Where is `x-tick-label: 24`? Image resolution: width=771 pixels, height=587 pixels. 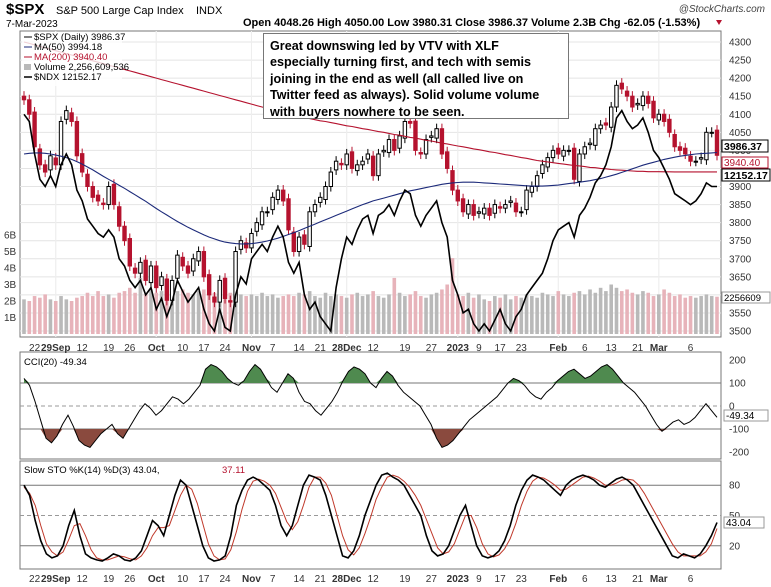
x-tick-label: 24 is located at coordinates (225, 579).